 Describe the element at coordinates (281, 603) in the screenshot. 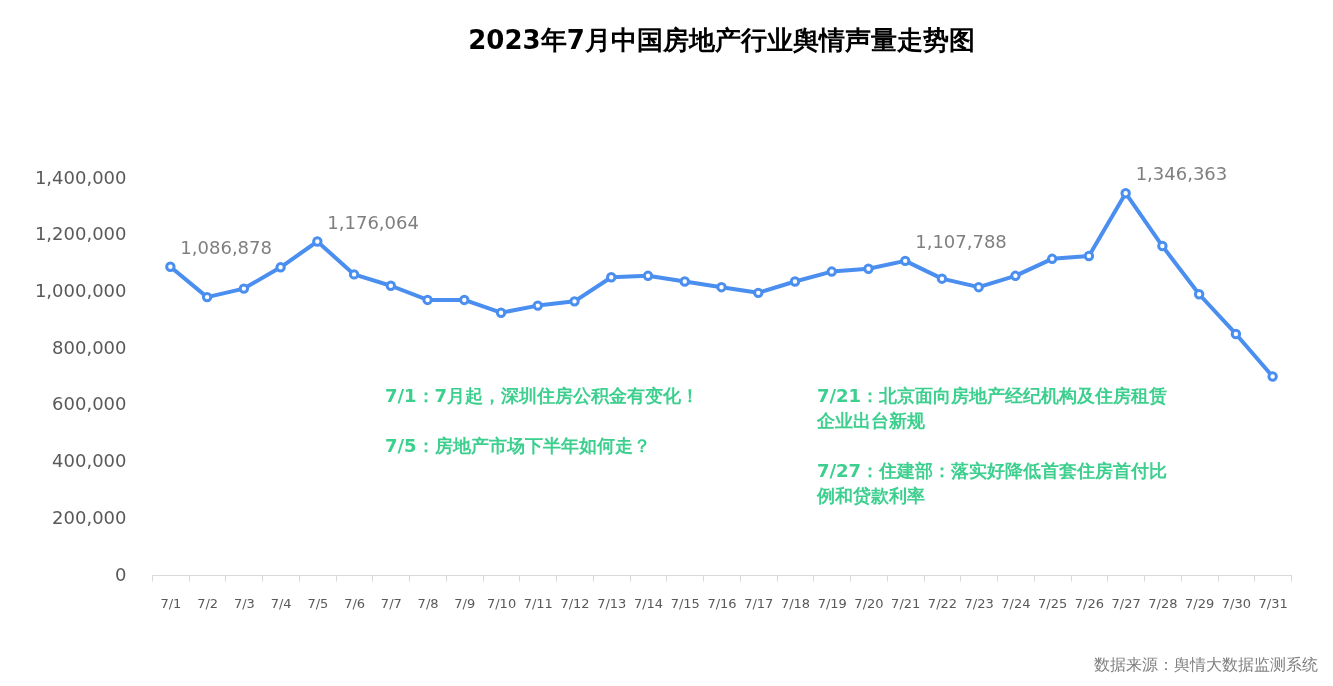

I see `x-tick-label: 7/4` at that location.